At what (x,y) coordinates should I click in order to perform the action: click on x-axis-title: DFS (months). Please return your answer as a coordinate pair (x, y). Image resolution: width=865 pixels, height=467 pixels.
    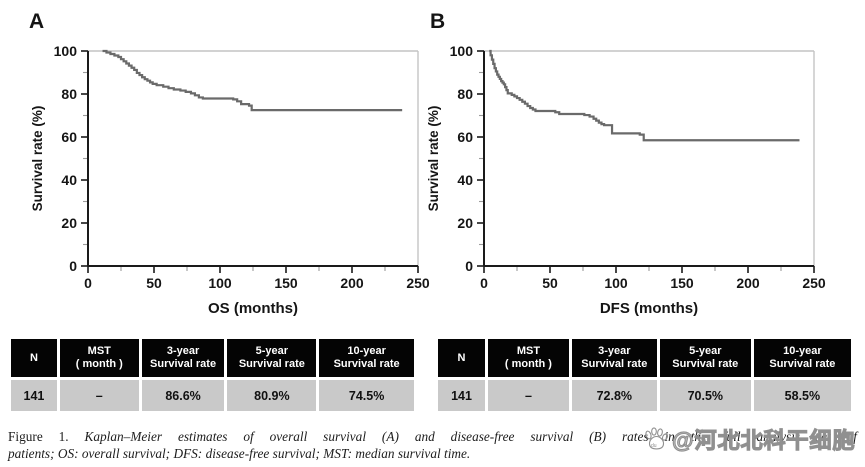
    Looking at the image, I should click on (649, 308).